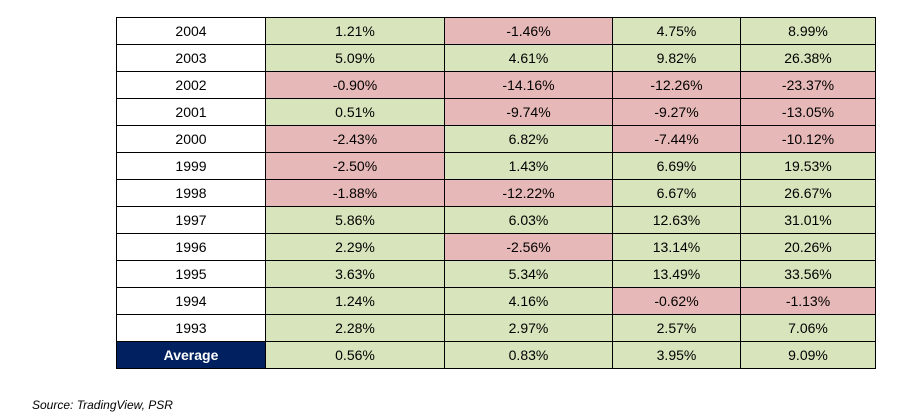  Describe the element at coordinates (191, 328) in the screenshot. I see `year-cell: 1993` at that location.